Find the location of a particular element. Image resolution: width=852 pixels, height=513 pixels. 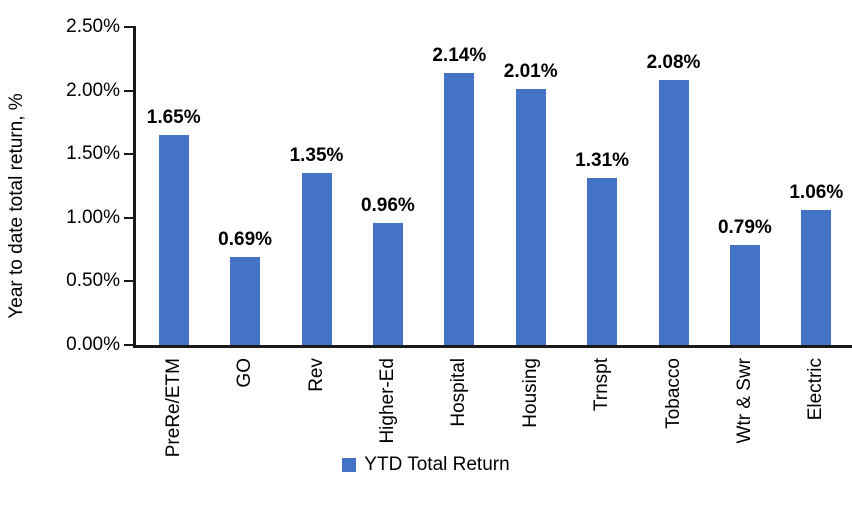

bar-value-label: 2.08% is located at coordinates (673, 63).